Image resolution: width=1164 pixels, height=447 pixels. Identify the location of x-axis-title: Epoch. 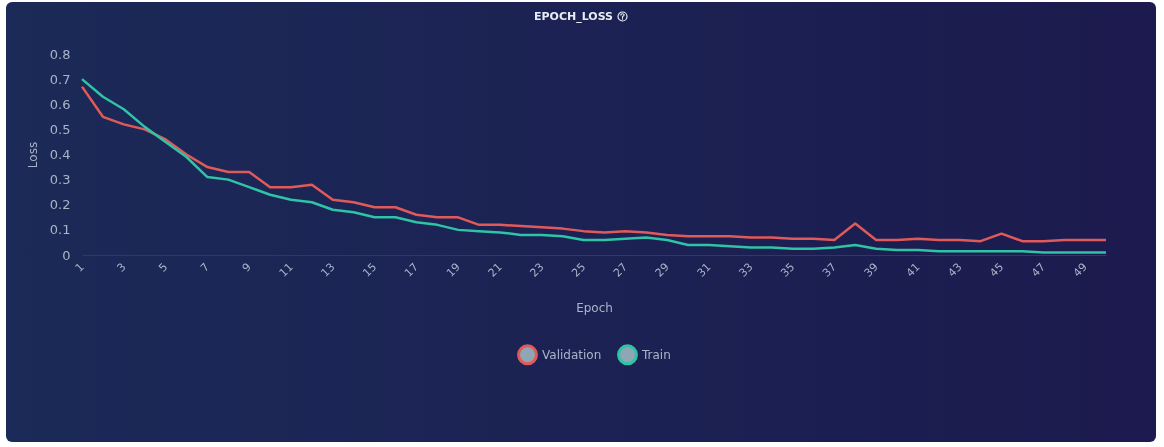
(594, 307).